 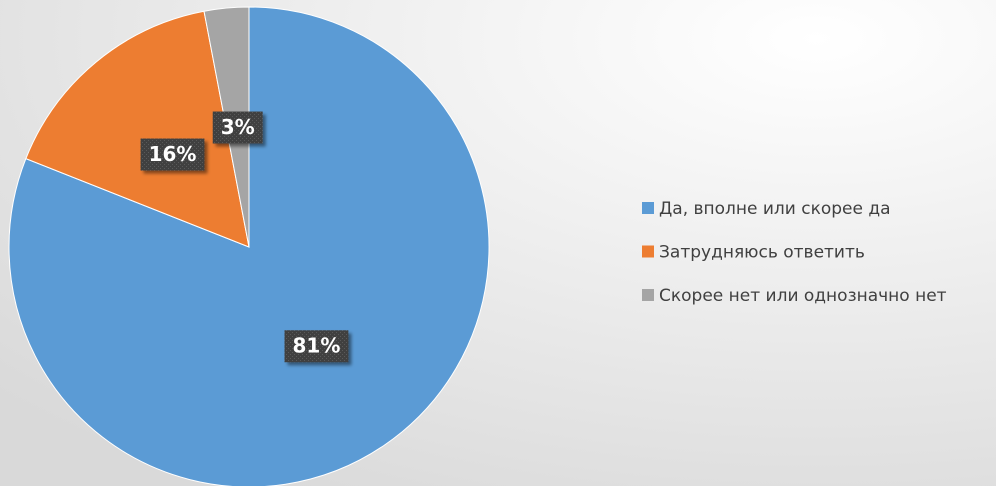 I want to click on data-label: 81%, so click(x=317, y=346).